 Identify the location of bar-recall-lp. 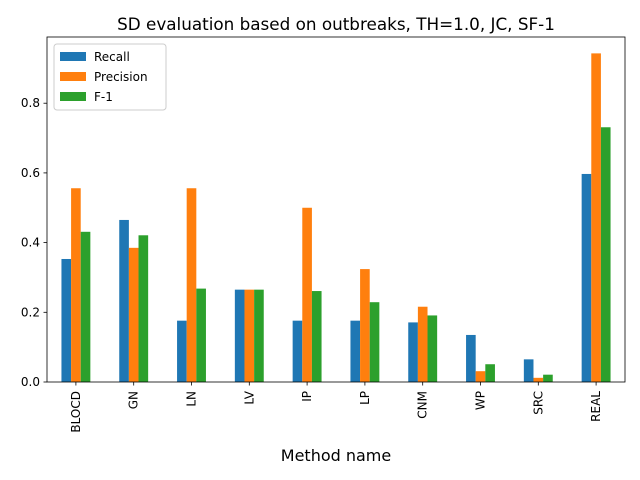
(355, 351).